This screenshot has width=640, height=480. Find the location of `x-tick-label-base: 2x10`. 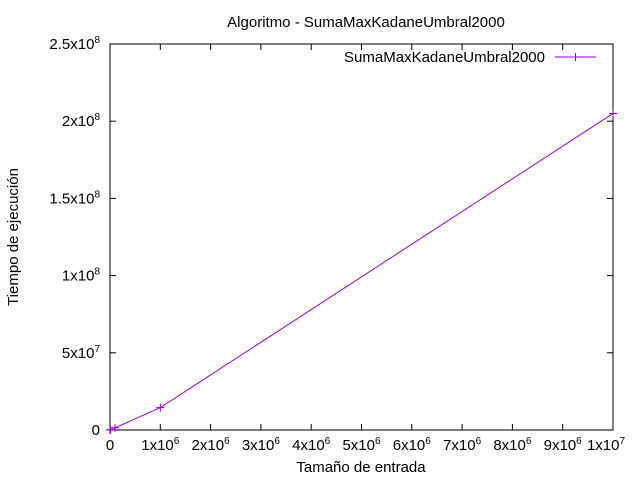

x-tick-label-base: 2x10 is located at coordinates (208, 445).